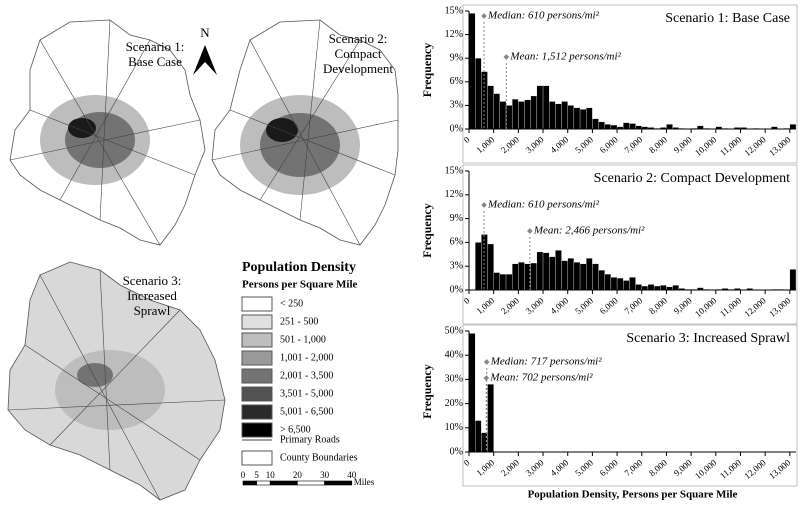  Describe the element at coordinates (559, 467) in the screenshot. I see `x-tick-label: 4,000` at that location.